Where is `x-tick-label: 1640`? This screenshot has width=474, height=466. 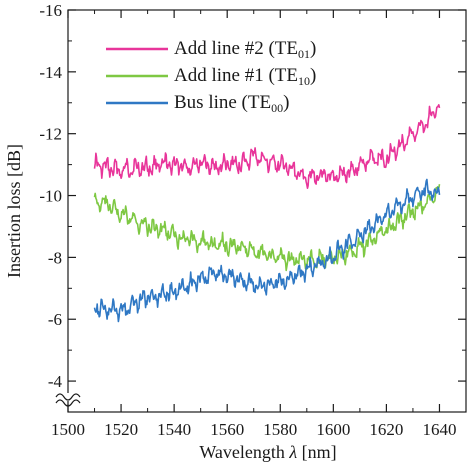 x-tick-label: 1640 is located at coordinates (439, 429).